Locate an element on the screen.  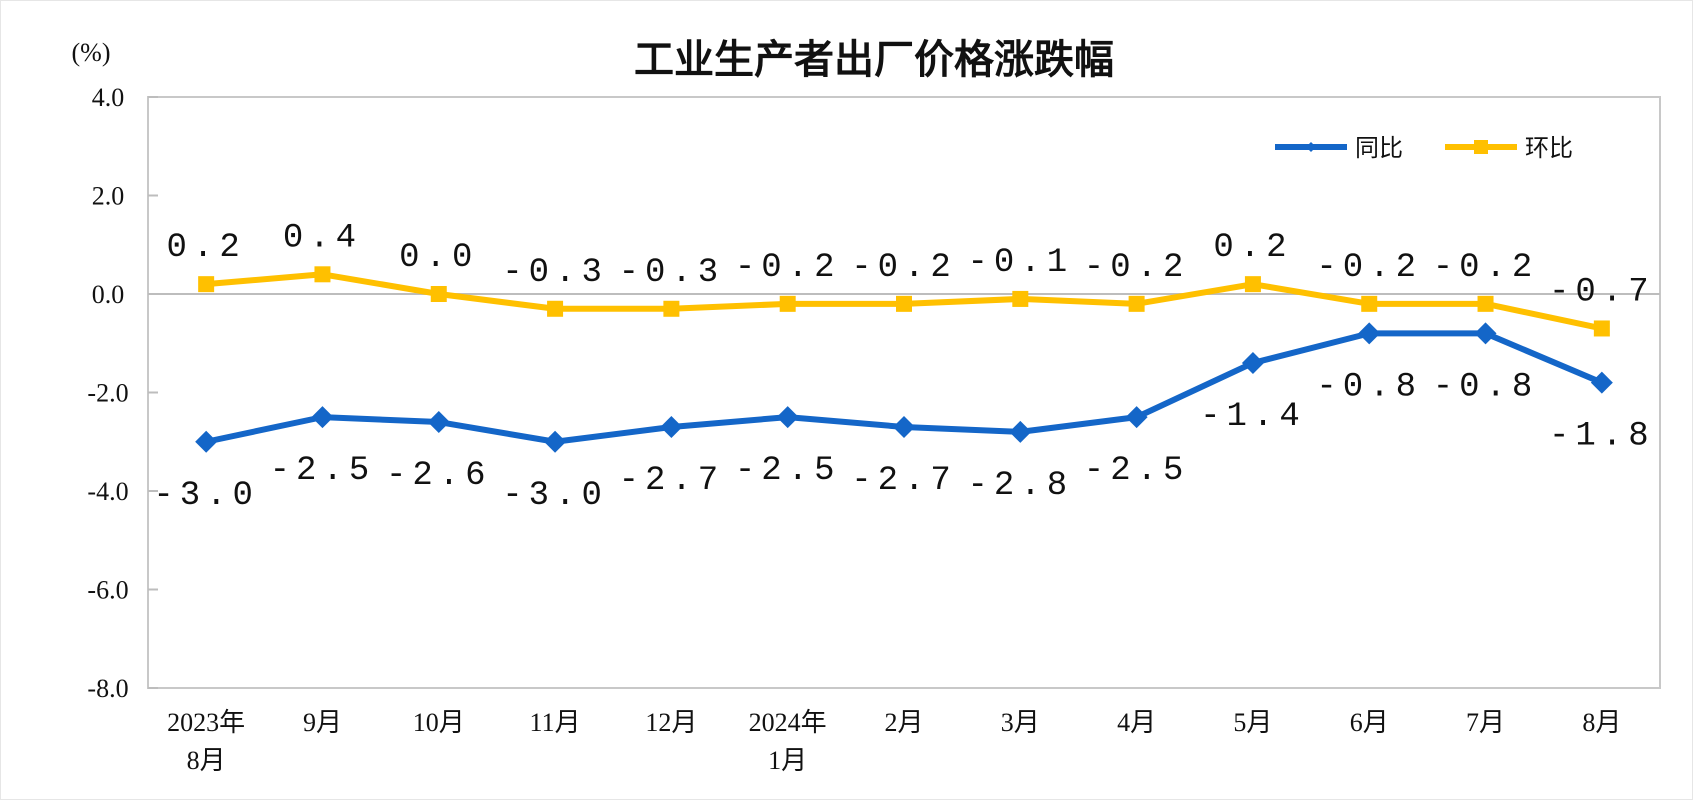
y-tick-label: 0.0 is located at coordinates (108, 294).